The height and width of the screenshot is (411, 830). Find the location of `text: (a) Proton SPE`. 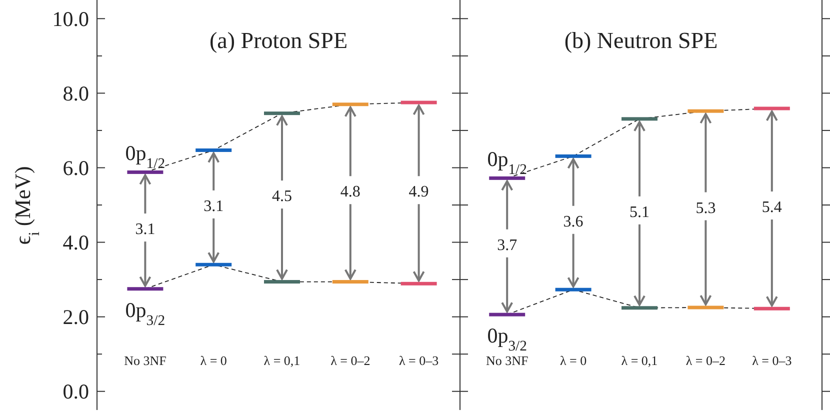

text: (a) Proton SPE is located at coordinates (278, 41).